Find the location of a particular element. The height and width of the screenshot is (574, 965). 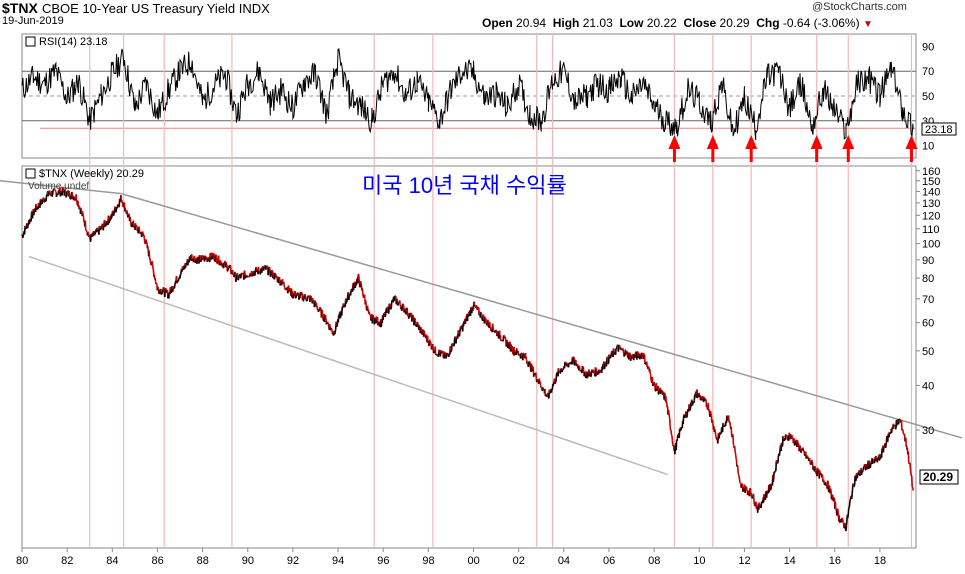

upper-trend-line-left is located at coordinates (61, 187).